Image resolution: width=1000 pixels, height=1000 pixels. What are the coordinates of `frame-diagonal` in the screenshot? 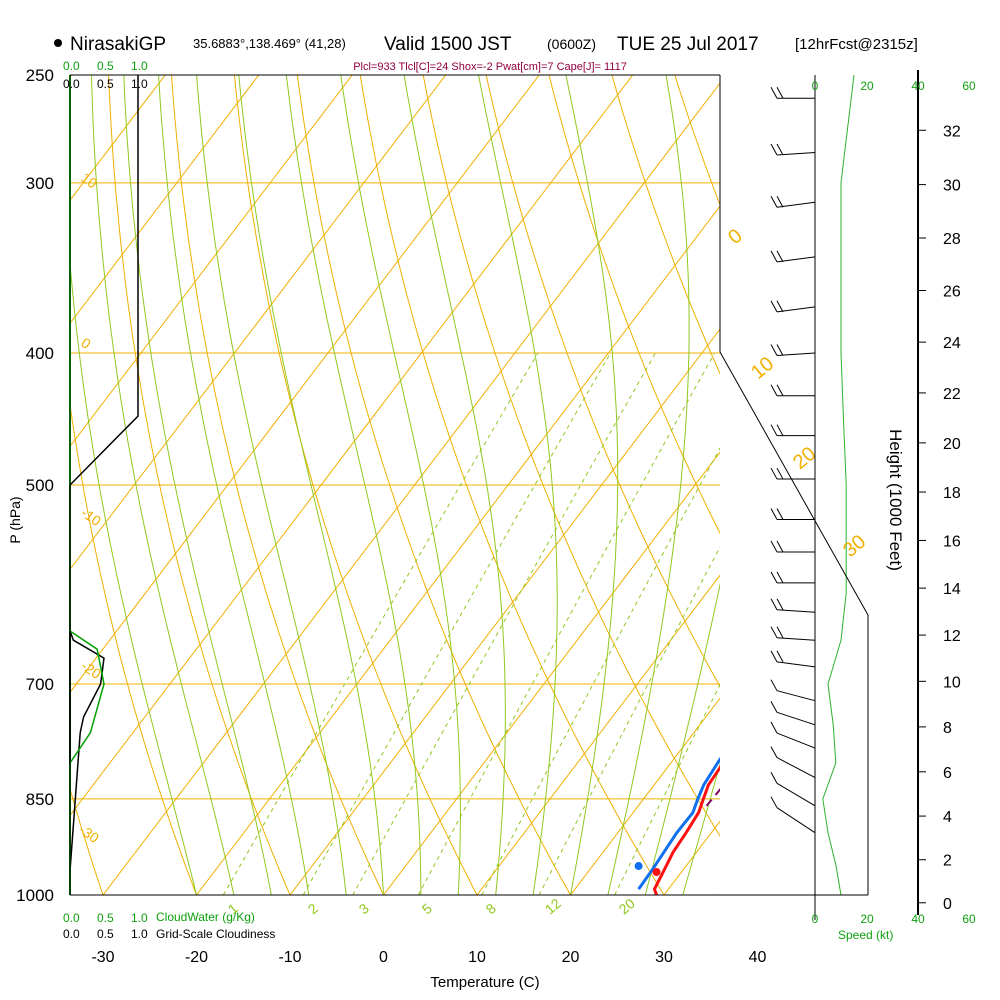 It's located at (794, 623).